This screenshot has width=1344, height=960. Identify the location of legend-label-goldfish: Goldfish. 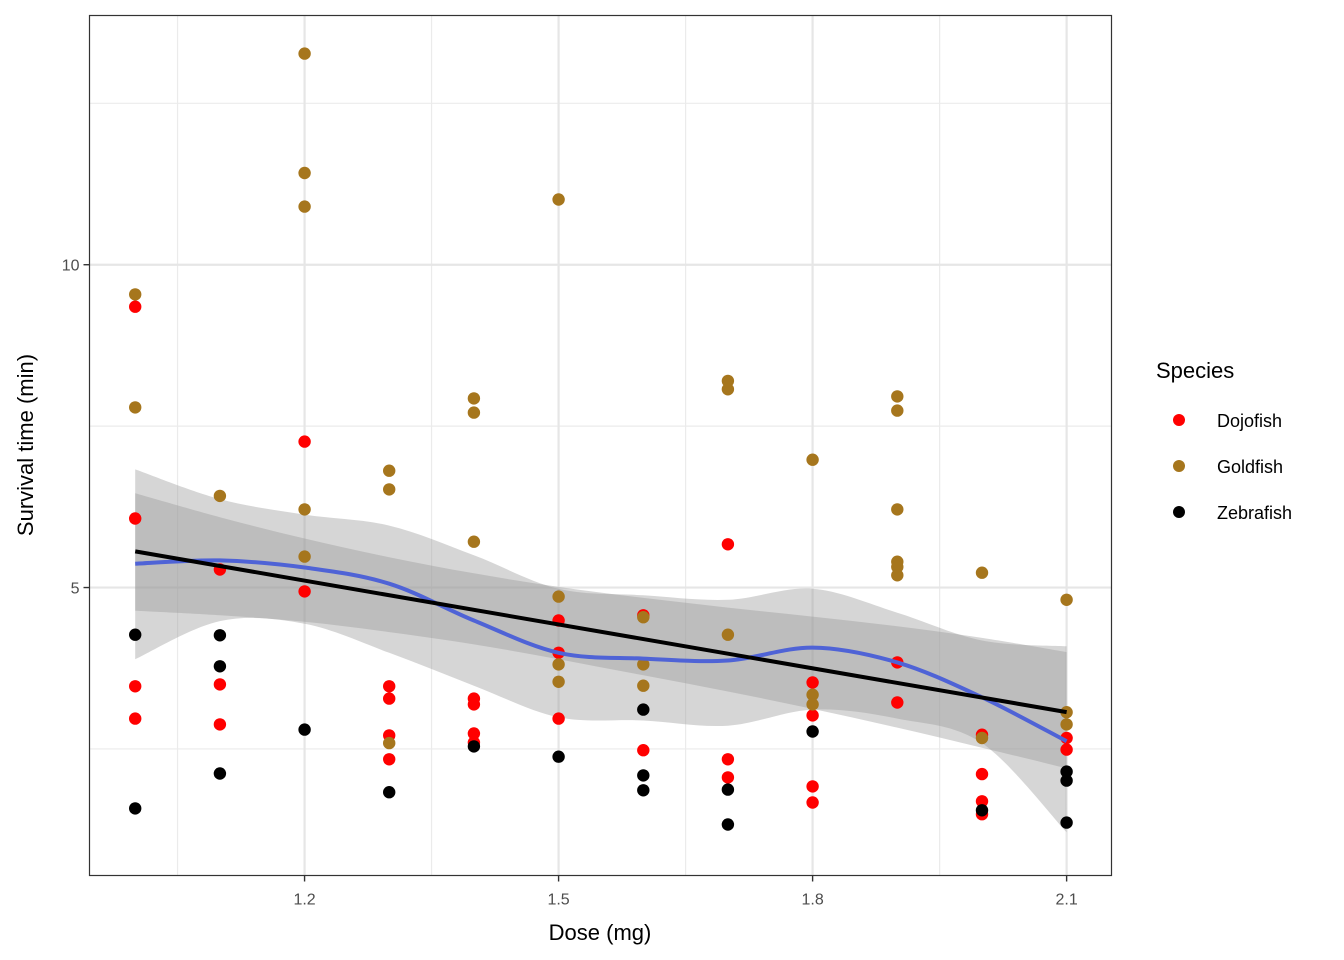
(1250, 467).